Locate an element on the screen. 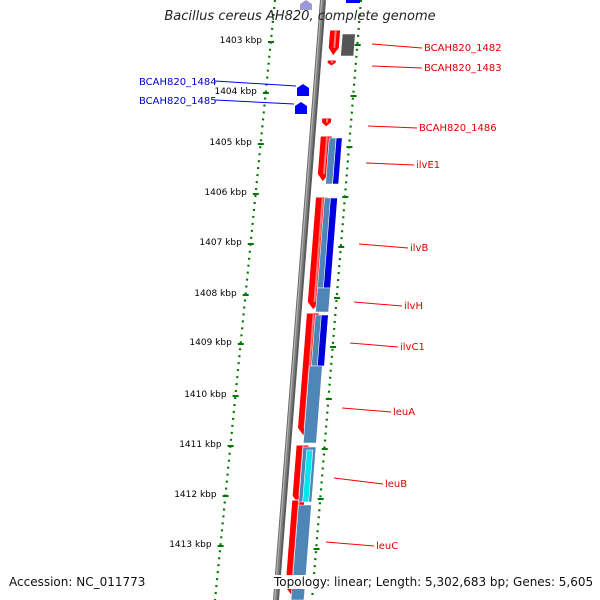 This screenshot has width=600, height=600. kbp-tick-label: 1409 kbp is located at coordinates (210, 343).